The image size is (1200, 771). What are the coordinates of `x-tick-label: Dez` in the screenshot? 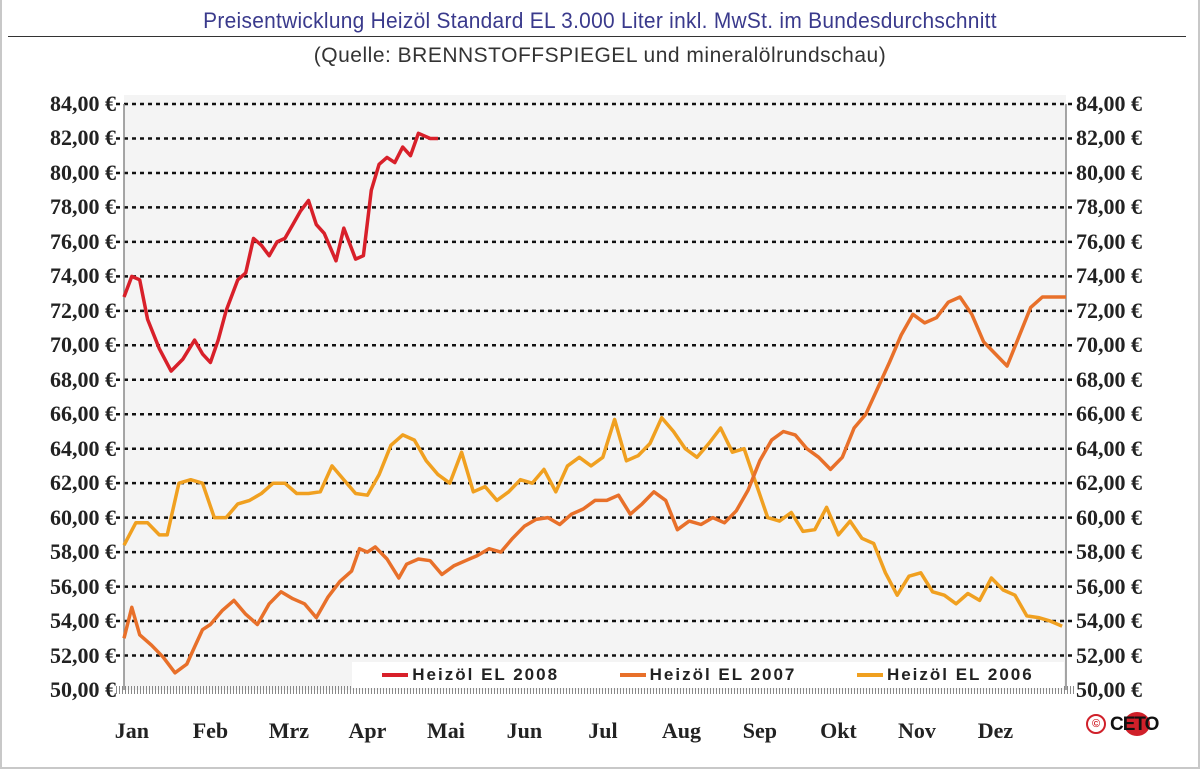 It's located at (995, 730).